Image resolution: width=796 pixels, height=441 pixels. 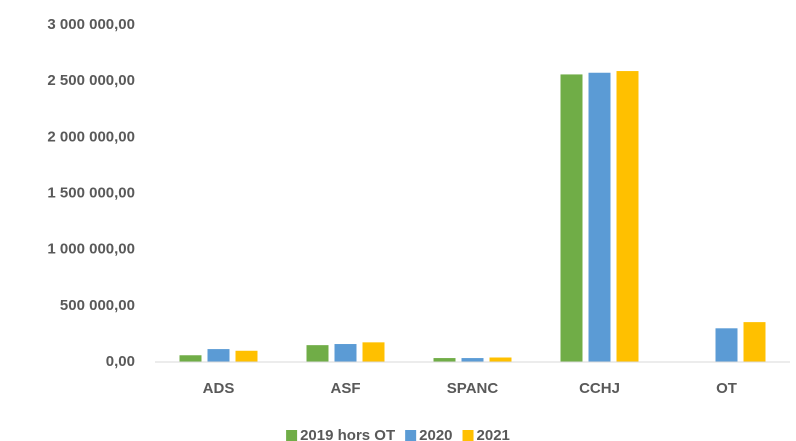 I want to click on x-tick-label: OT, so click(x=726, y=388).